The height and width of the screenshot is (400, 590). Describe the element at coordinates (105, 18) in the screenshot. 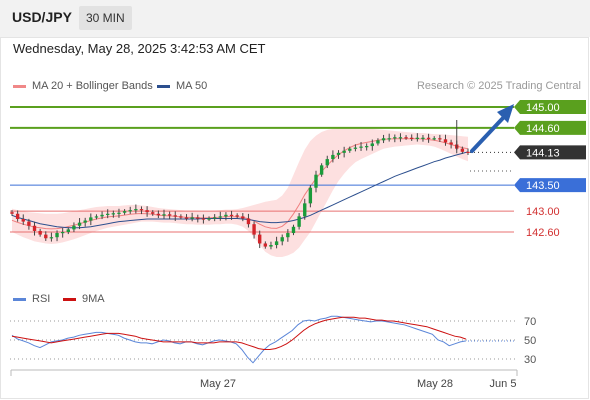

I see `timeframe-selector: 30 MIN` at that location.